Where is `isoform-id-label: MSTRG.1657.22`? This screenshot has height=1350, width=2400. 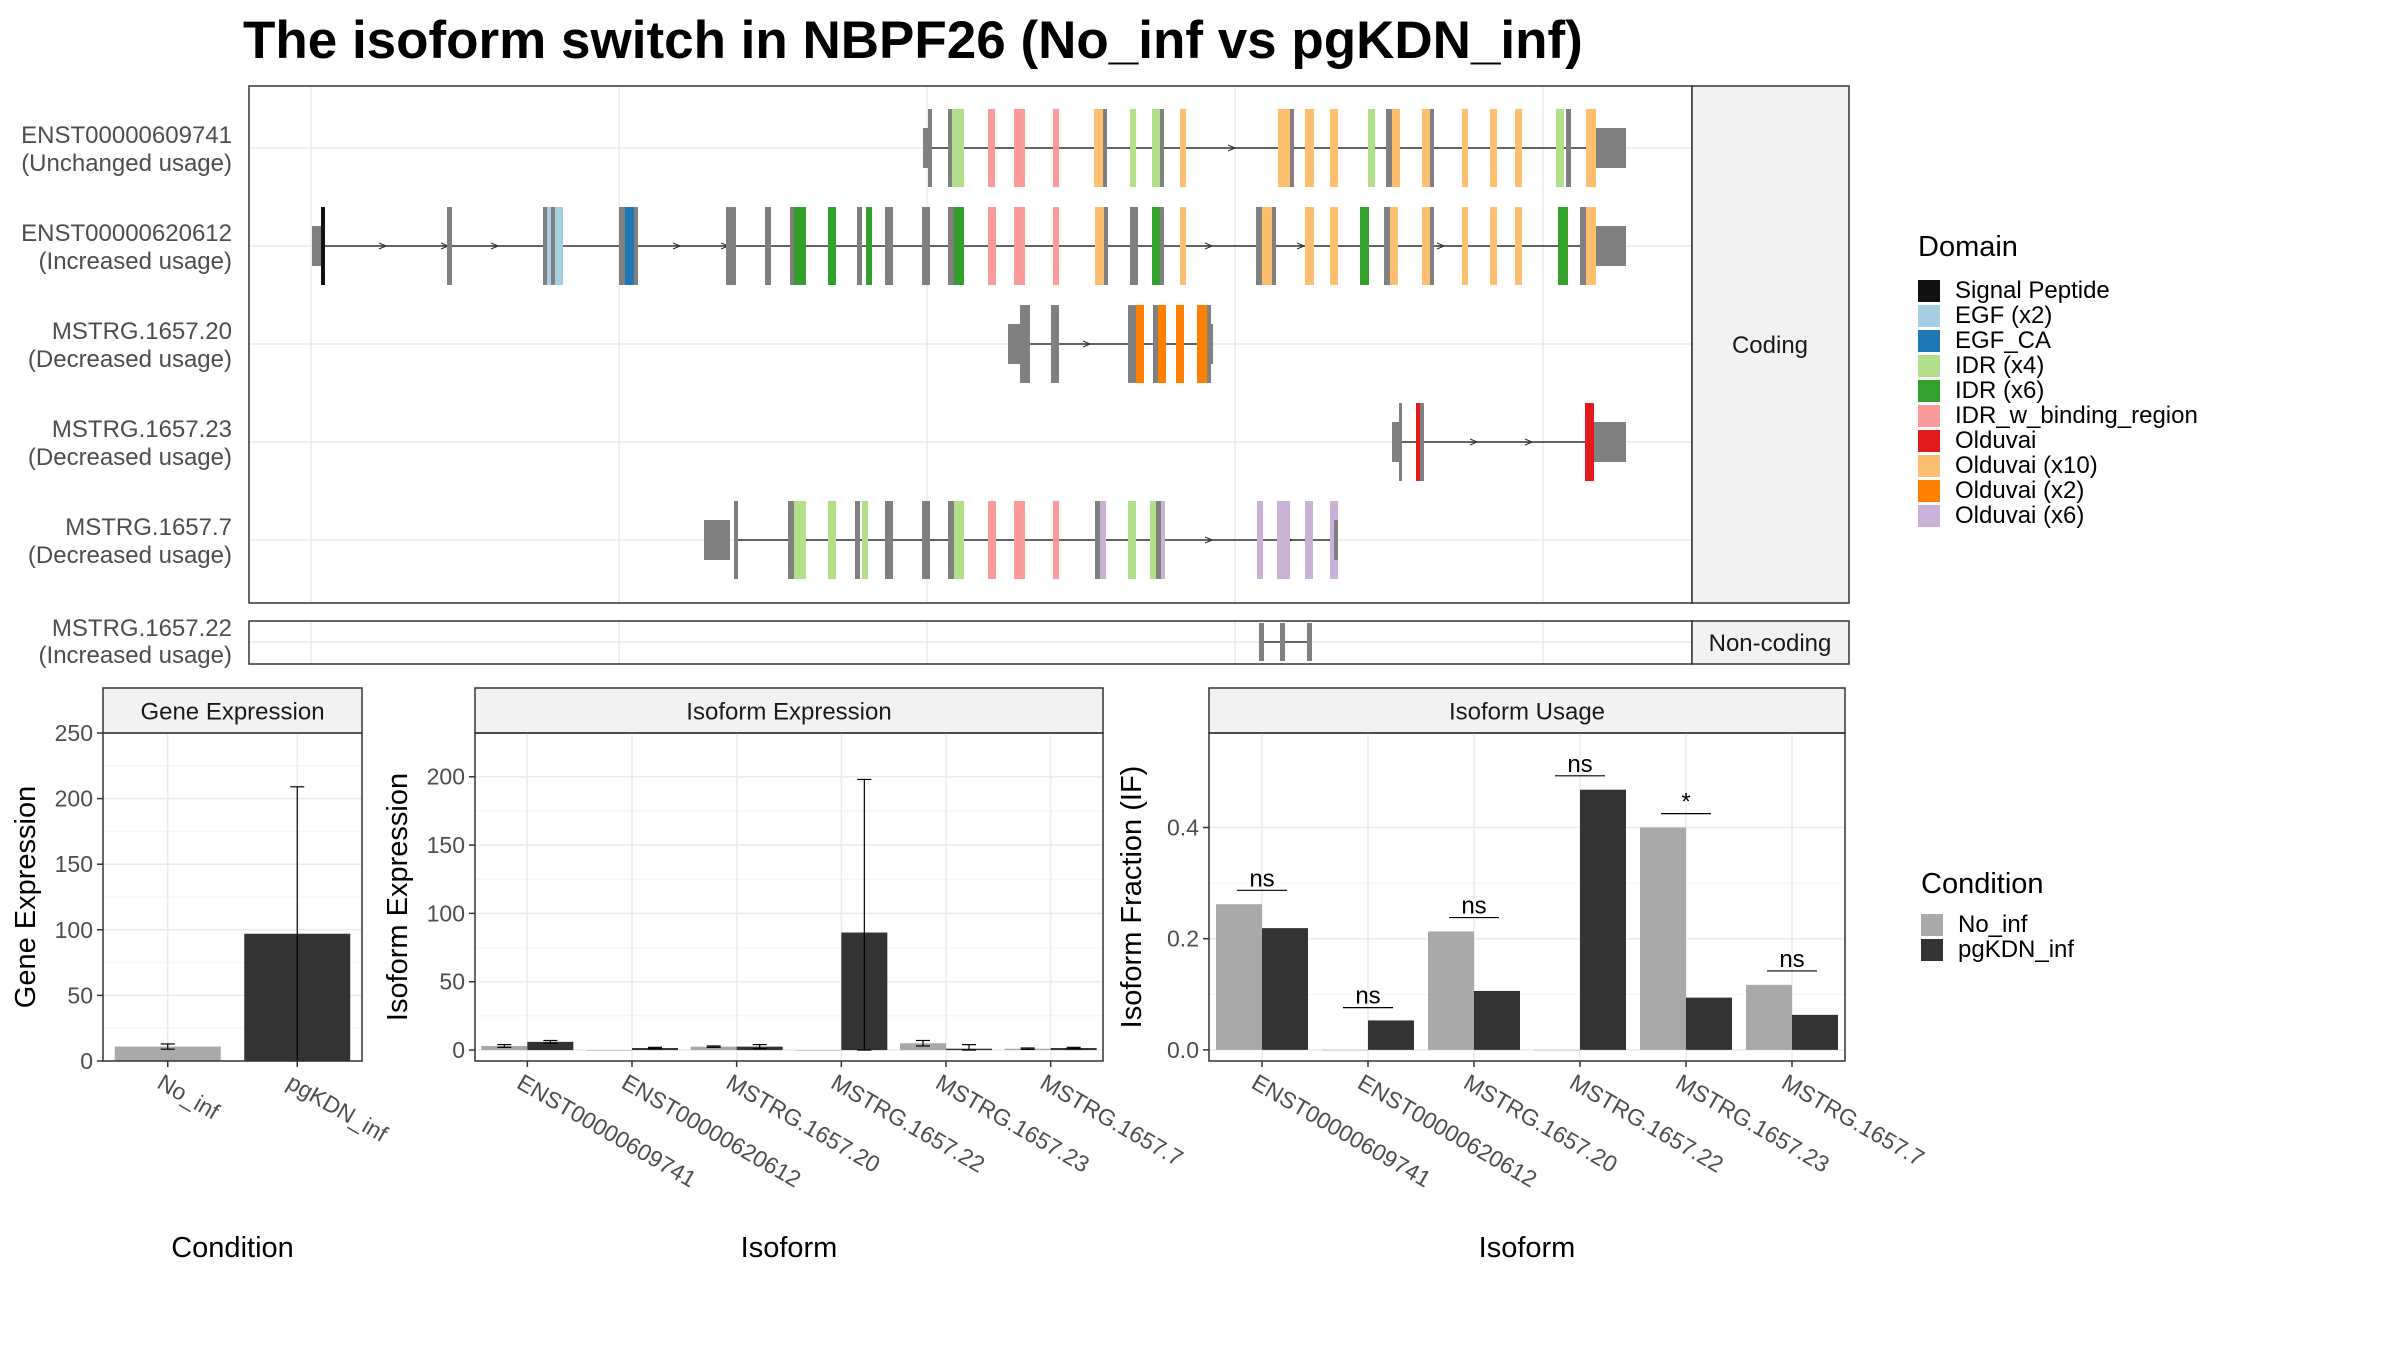
isoform-id-label: MSTRG.1657.22 is located at coordinates (142, 628).